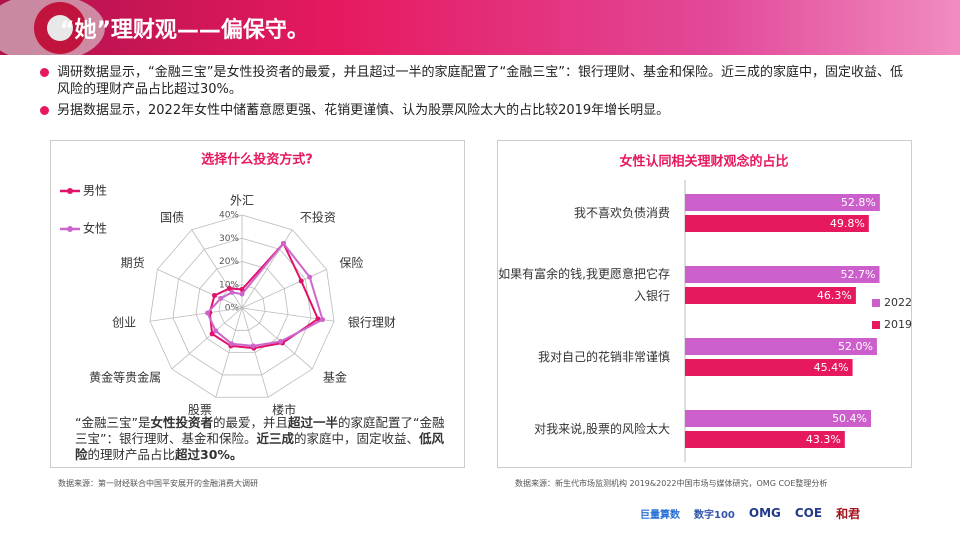  Describe the element at coordinates (181, 422) in the screenshot. I see `note-text: 女性投资者` at that location.